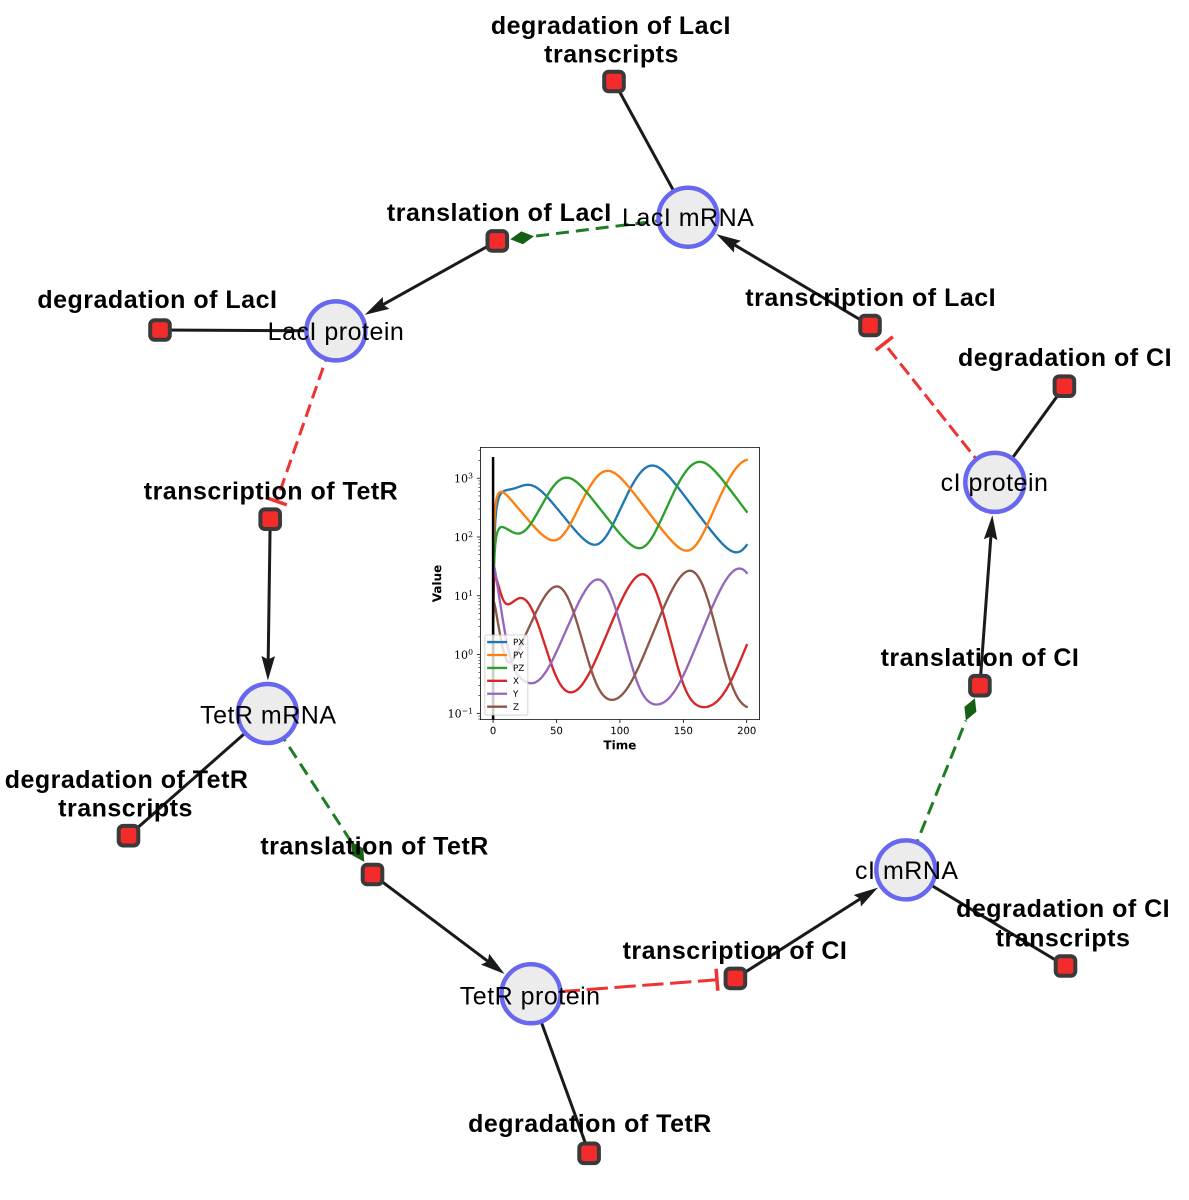  What do you see at coordinates (870, 298) in the screenshot?
I see `svg-text: transcription of LacI` at bounding box center [870, 298].